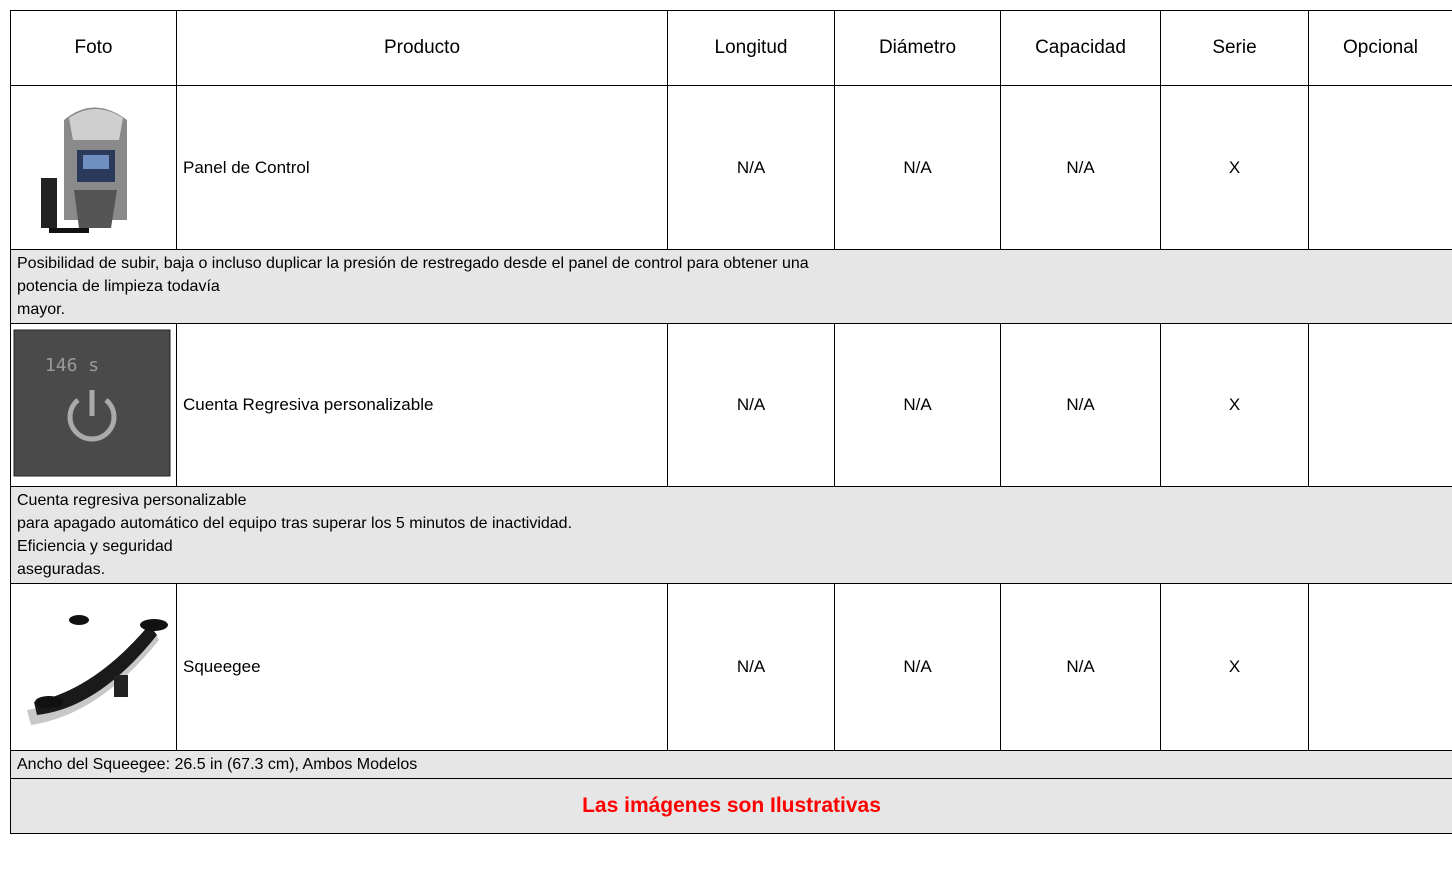 This screenshot has height=883, width=1452. I want to click on column-header: Capacidad, so click(1080, 48).